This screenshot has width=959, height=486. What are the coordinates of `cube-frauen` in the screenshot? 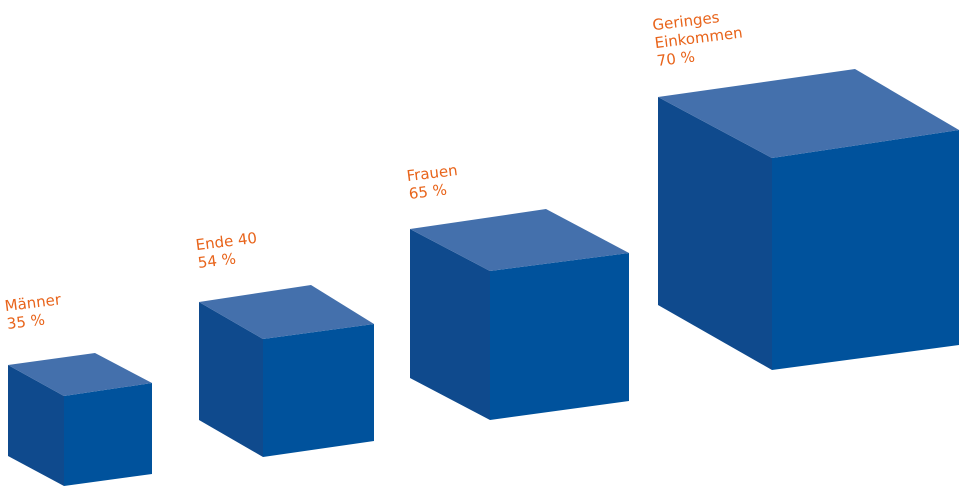 It's located at (519, 314).